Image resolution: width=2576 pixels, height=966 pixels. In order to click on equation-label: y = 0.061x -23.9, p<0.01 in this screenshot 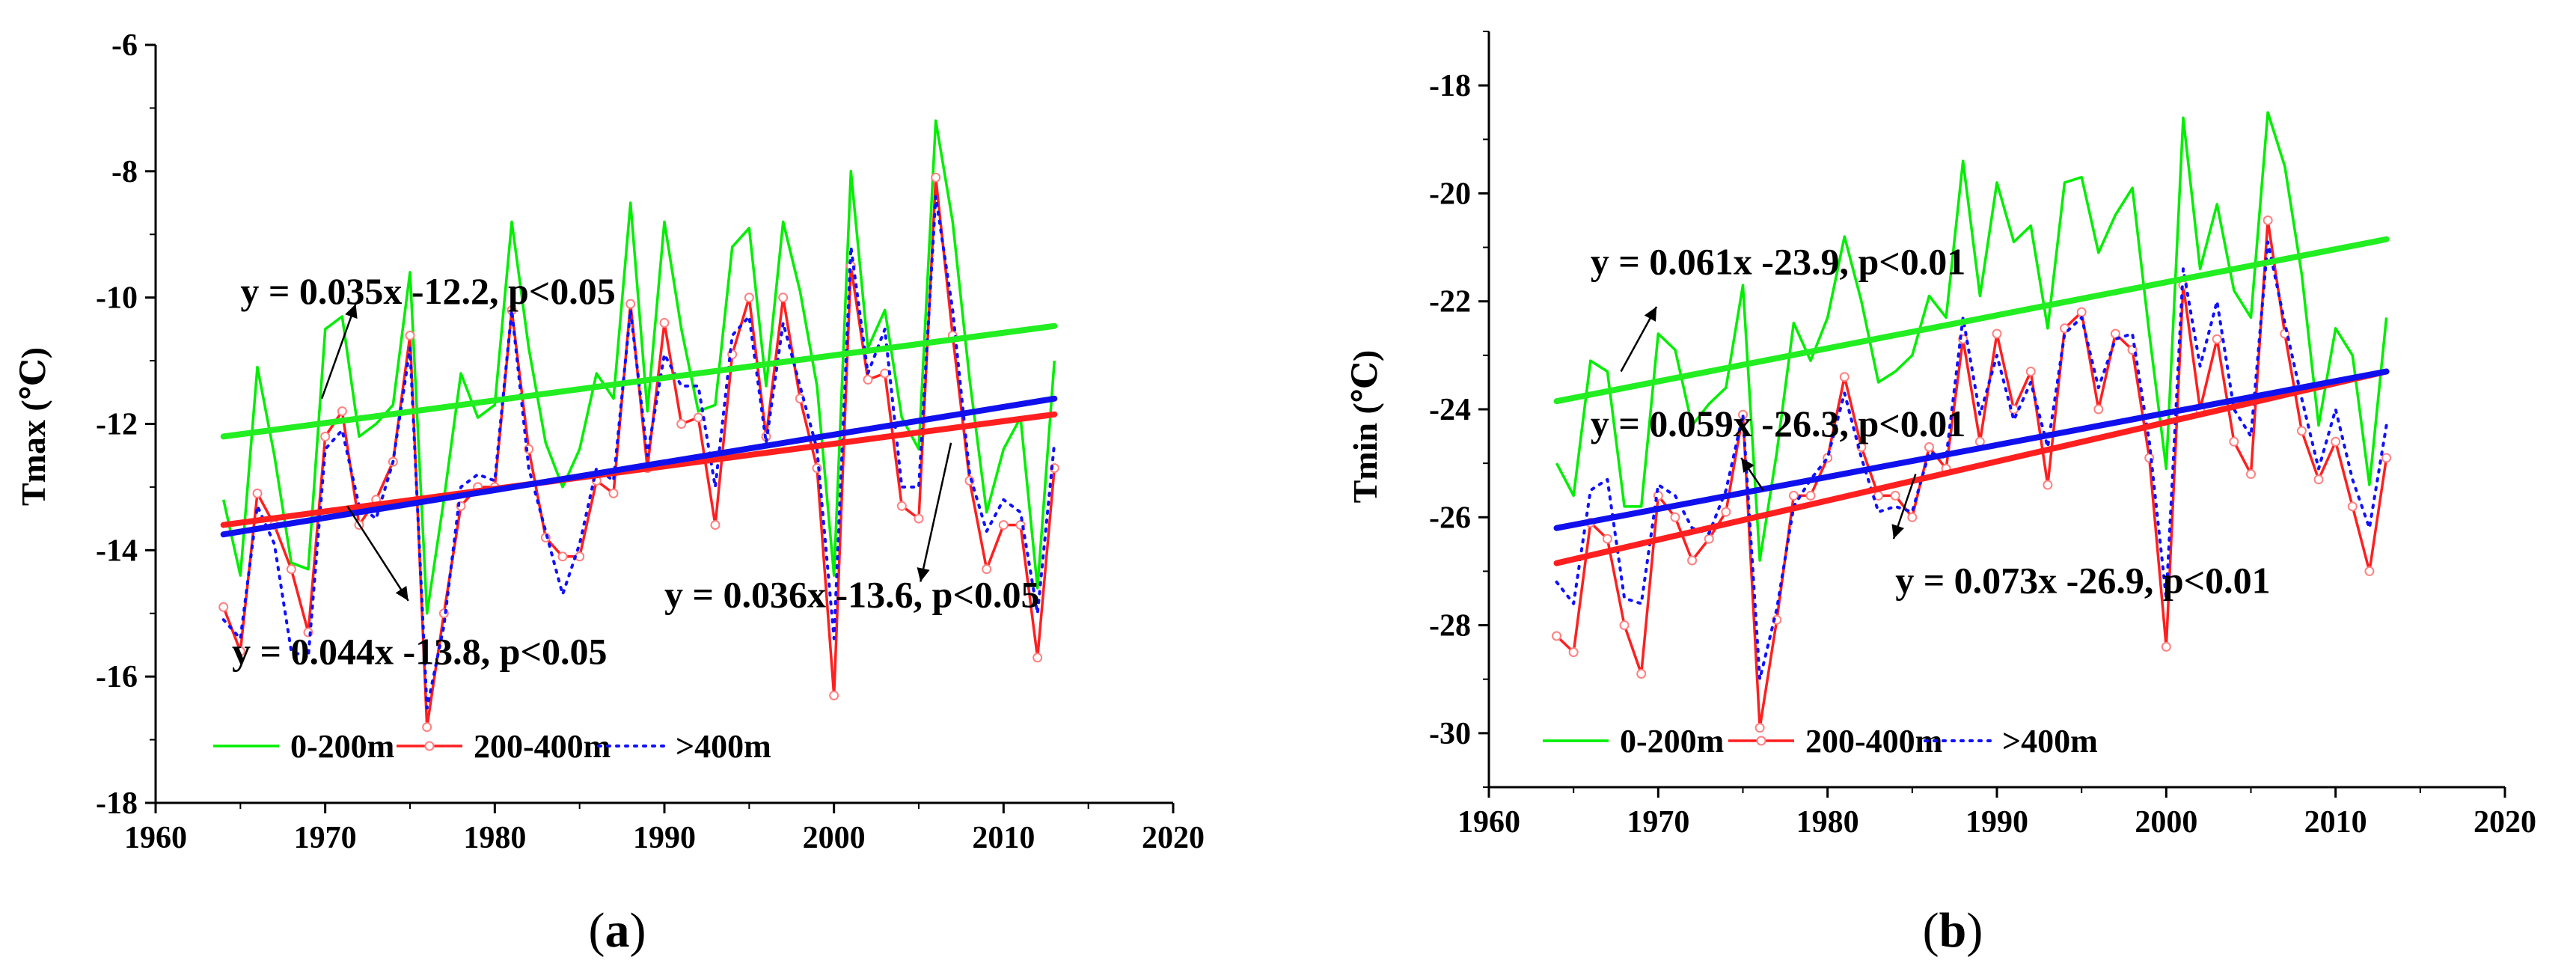, I will do `click(1778, 262)`.